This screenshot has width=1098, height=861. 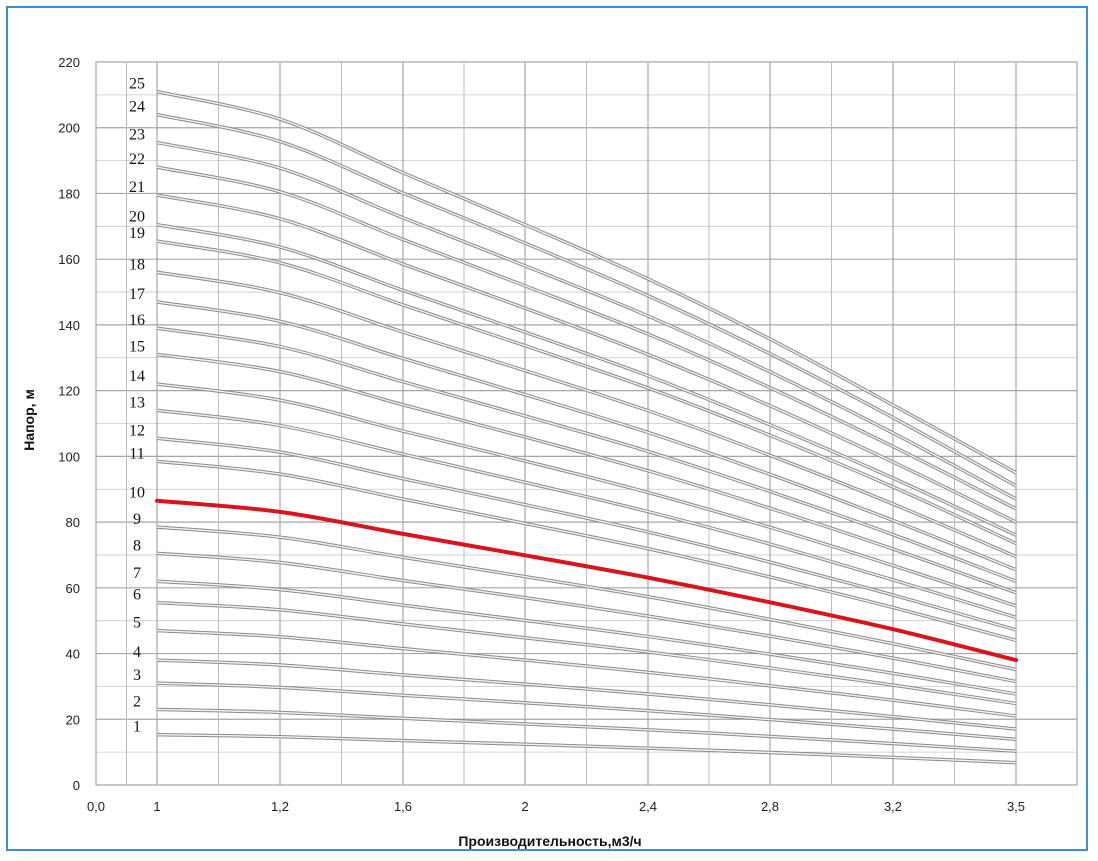 I want to click on curve-label-1: 1, so click(x=137, y=727).